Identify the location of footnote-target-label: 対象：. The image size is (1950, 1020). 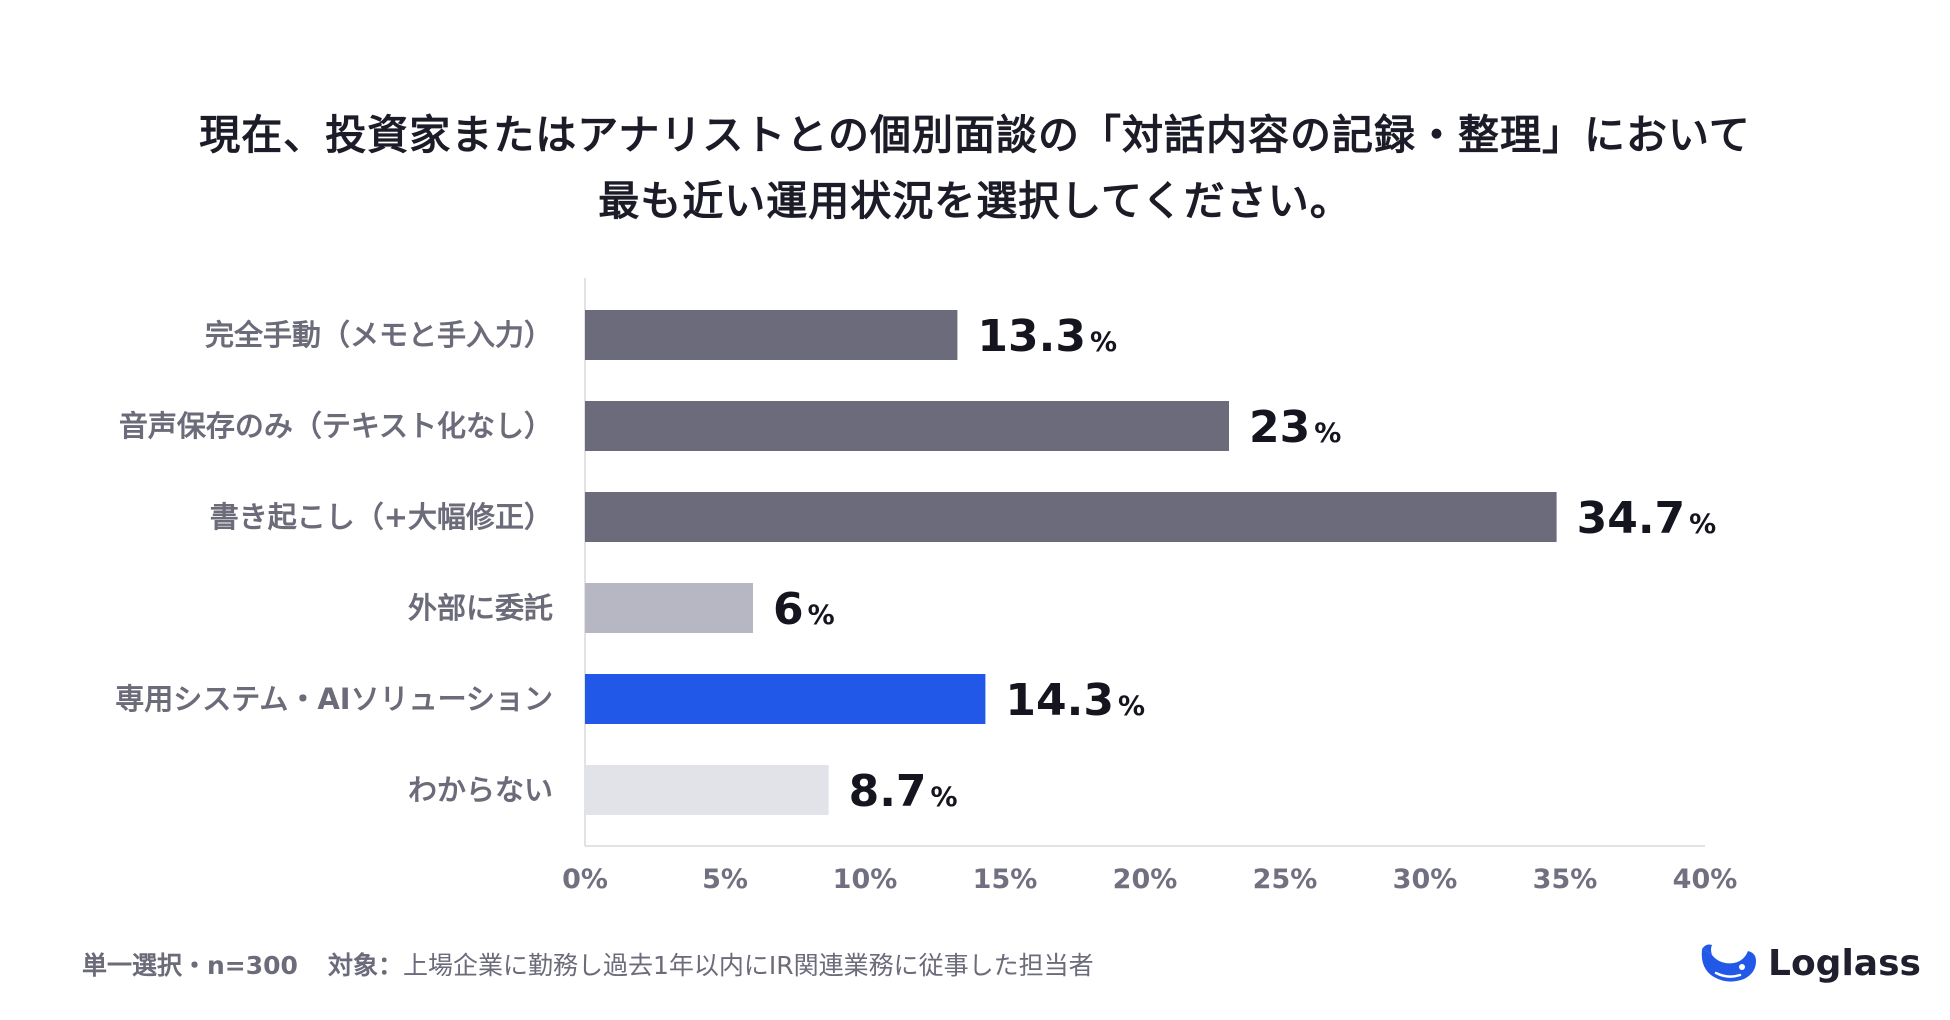
(365, 965).